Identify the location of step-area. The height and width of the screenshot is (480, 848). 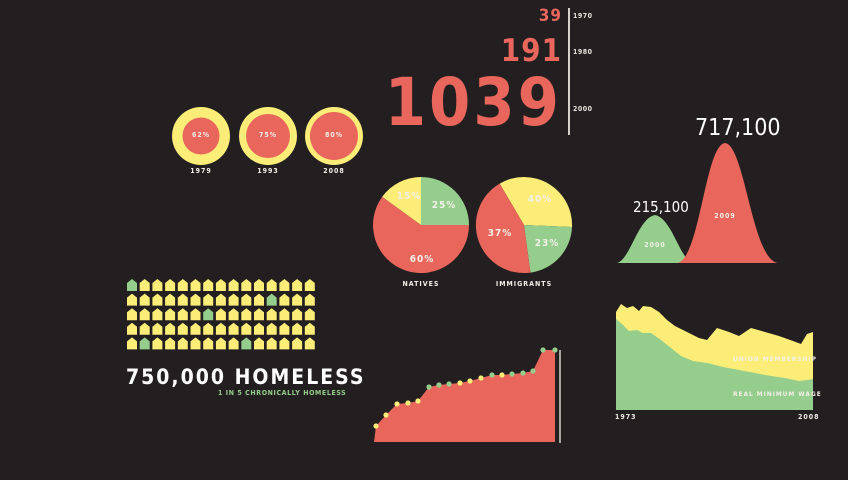
(464, 396).